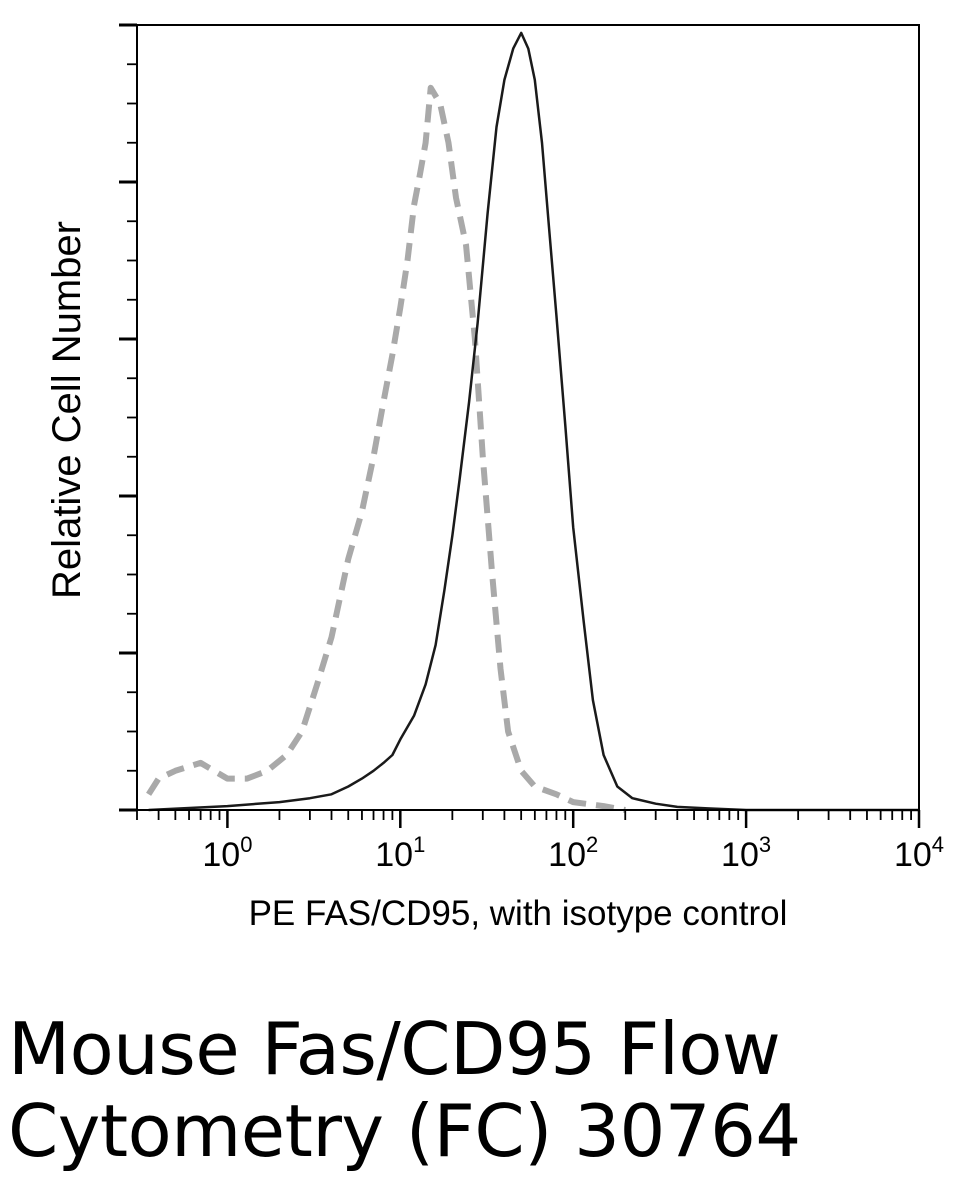  I want to click on caption-line-2: Cytometry (FC) 30764, so click(404, 1131).